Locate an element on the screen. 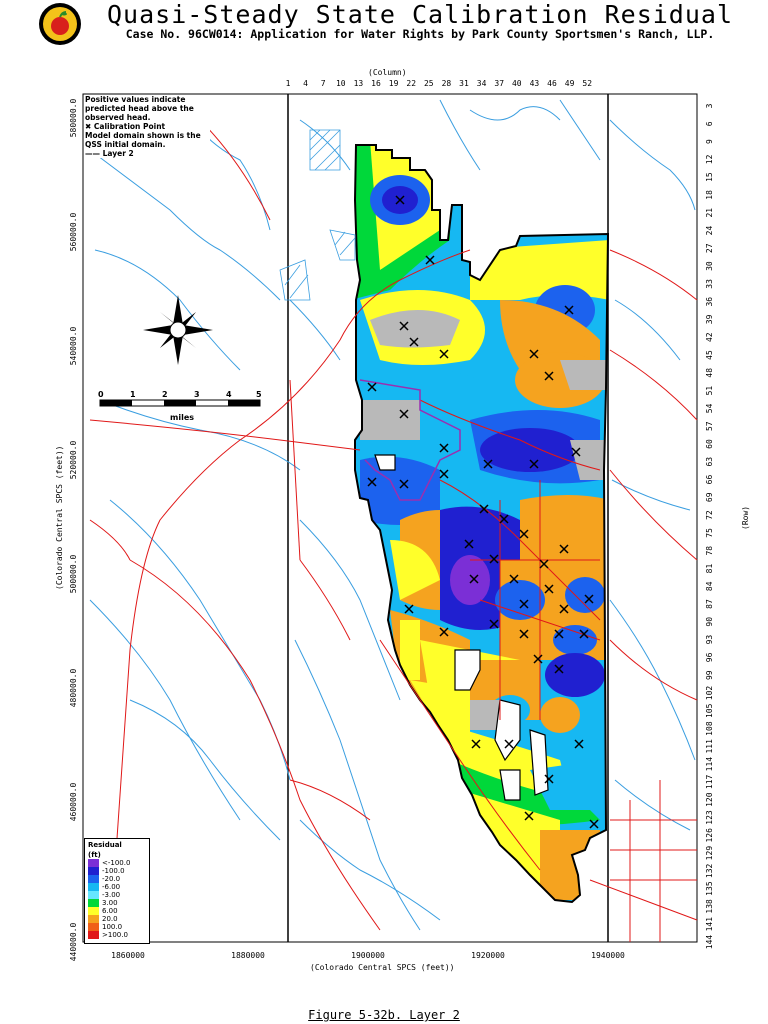 This screenshot has width=768, height=1024. x-tick-1900000: 1900000 is located at coordinates (368, 955).